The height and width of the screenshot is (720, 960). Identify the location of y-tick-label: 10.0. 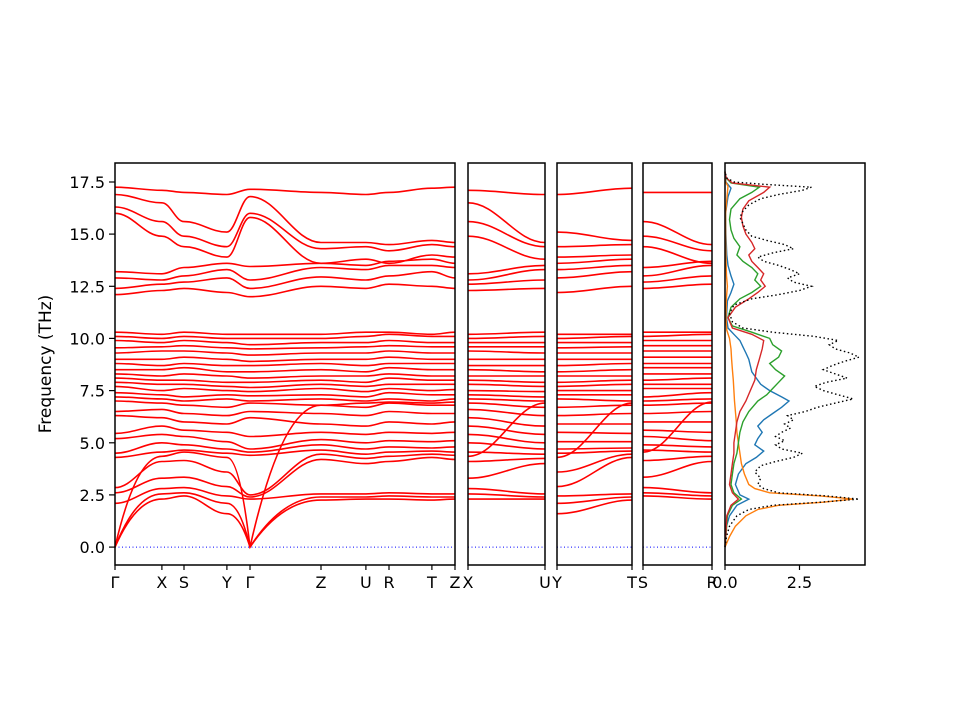
(87, 338).